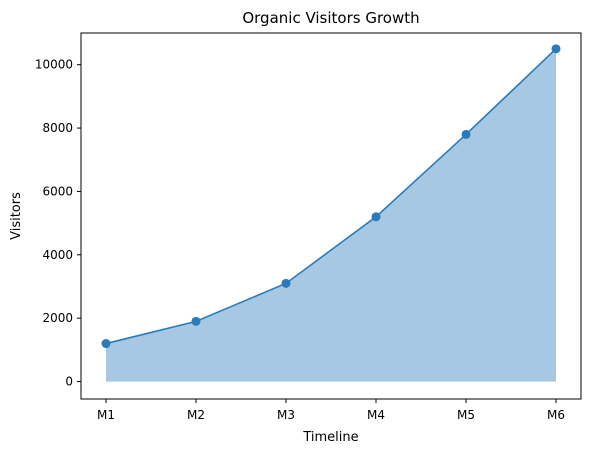  I want to click on data-point-m4, so click(376, 217).